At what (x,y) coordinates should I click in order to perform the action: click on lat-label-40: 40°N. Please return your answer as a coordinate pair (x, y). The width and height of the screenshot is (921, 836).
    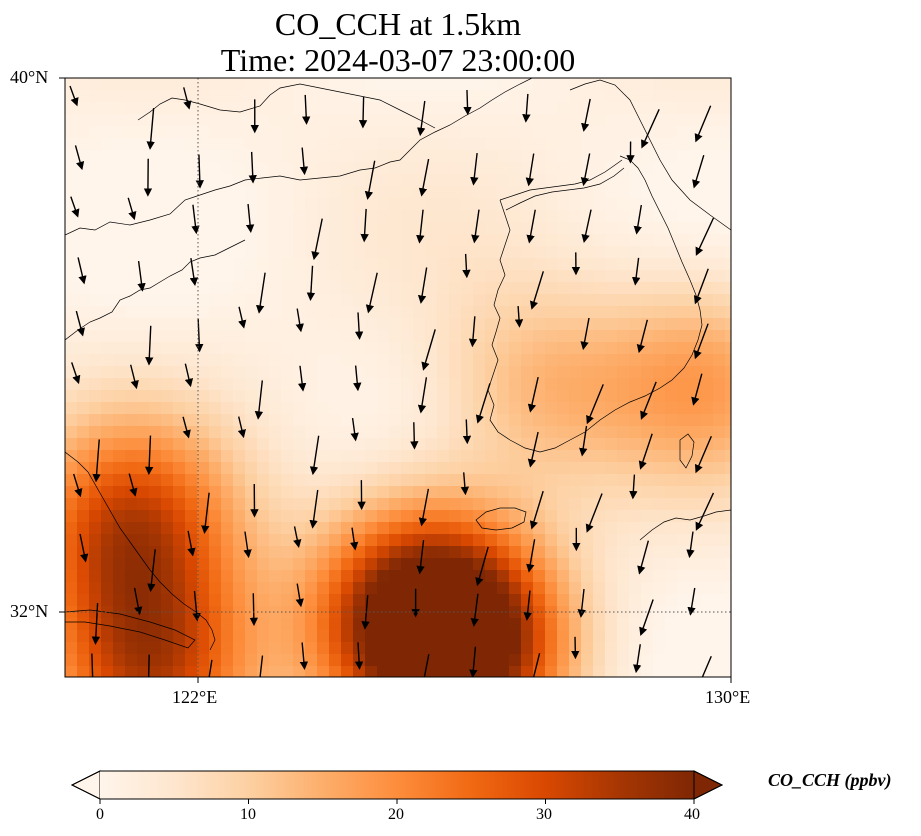
    Looking at the image, I should click on (29, 77).